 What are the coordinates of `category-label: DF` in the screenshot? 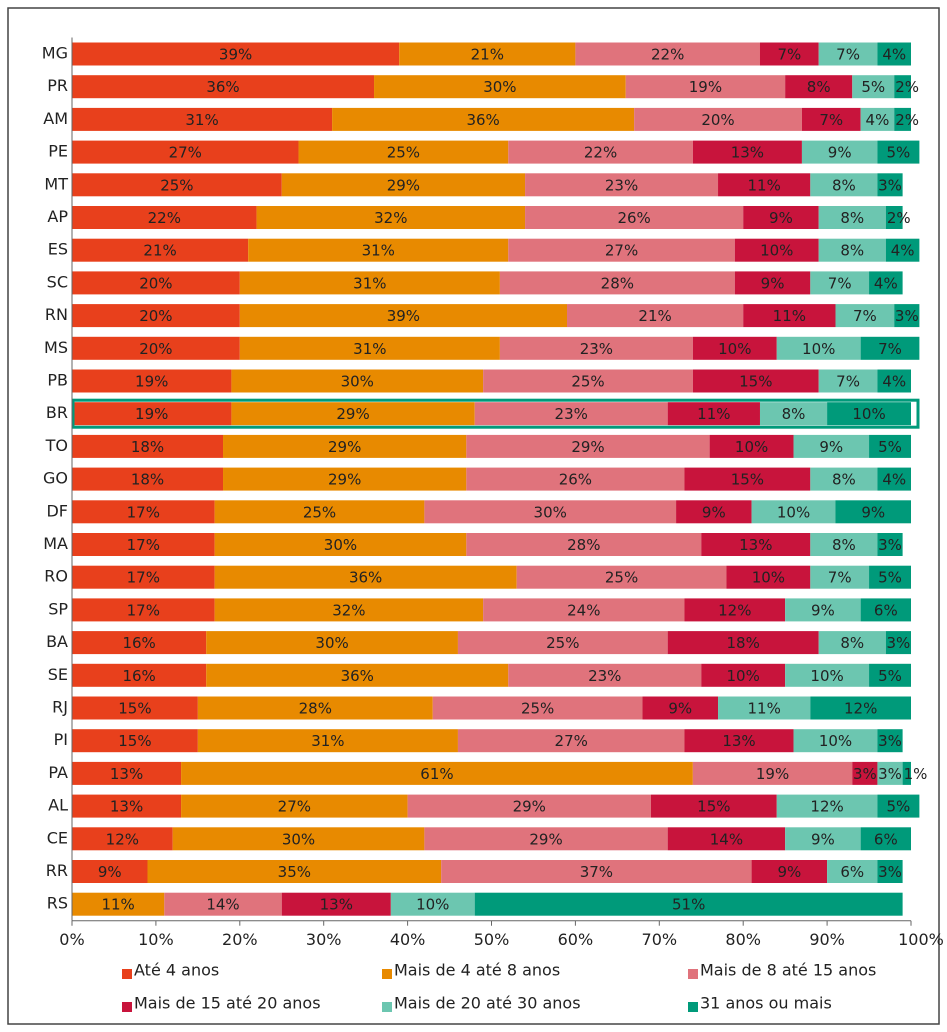 It's located at (57, 510).